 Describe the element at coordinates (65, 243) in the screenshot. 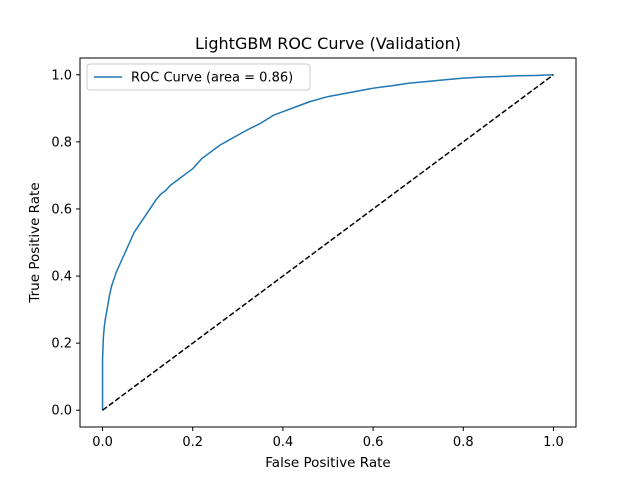

I see `y-axis-ticks: 0.0 0.2 0.4 0.6 0.8 1.0` at that location.